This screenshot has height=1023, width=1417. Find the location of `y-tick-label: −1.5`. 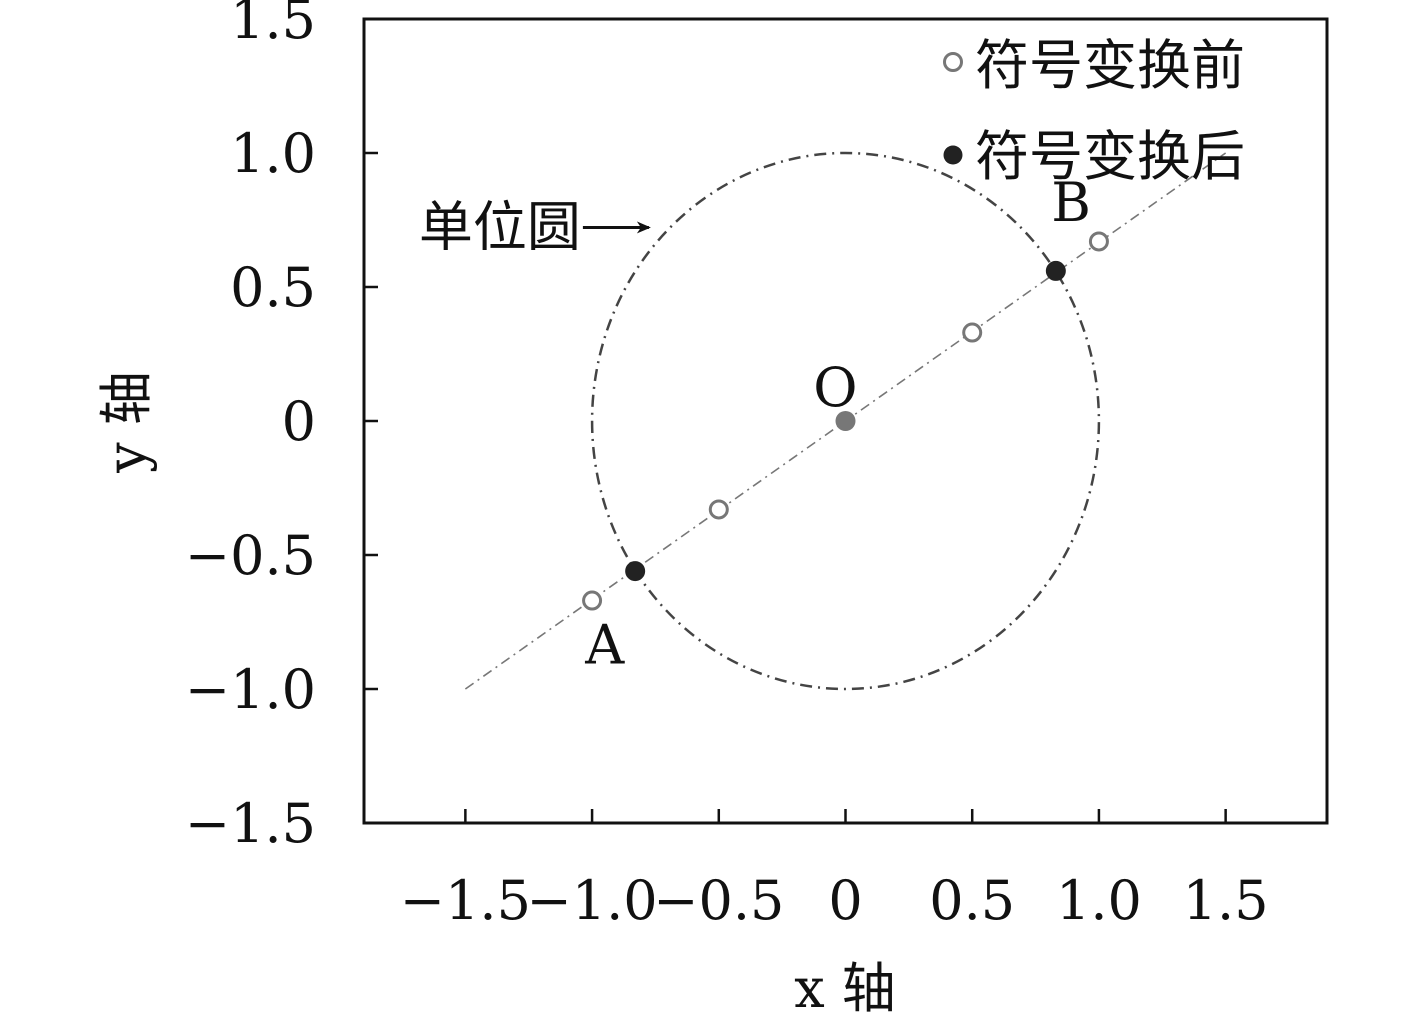

y-tick-label: −1.5 is located at coordinates (250, 823).